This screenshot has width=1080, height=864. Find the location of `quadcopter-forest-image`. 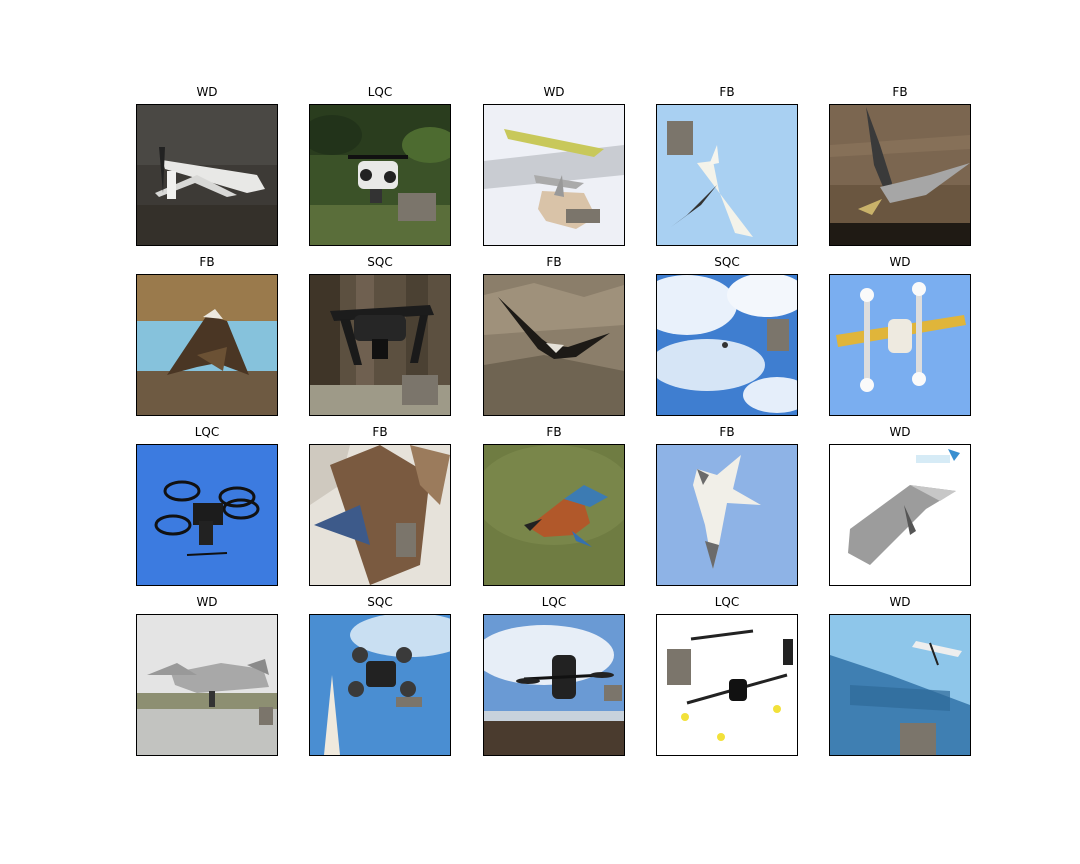

quadcopter-forest-image is located at coordinates (380, 175).